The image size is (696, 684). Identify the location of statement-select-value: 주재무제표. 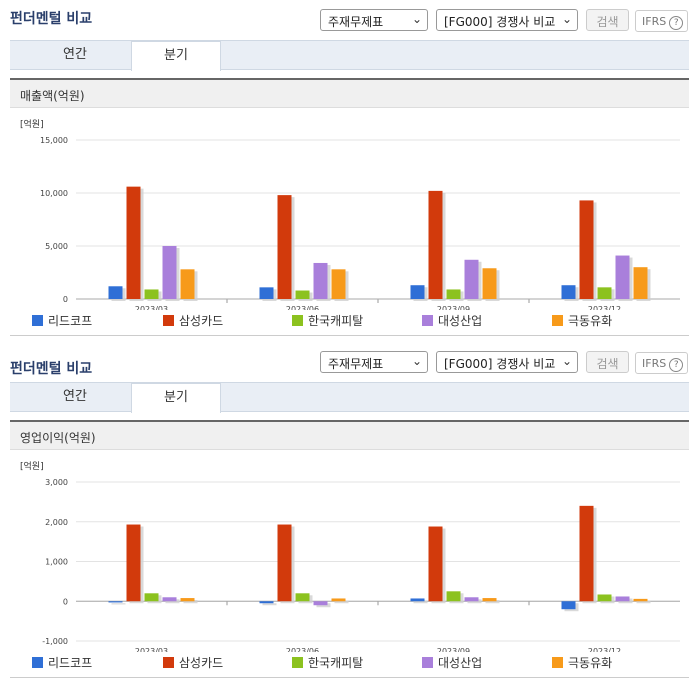
(356, 364).